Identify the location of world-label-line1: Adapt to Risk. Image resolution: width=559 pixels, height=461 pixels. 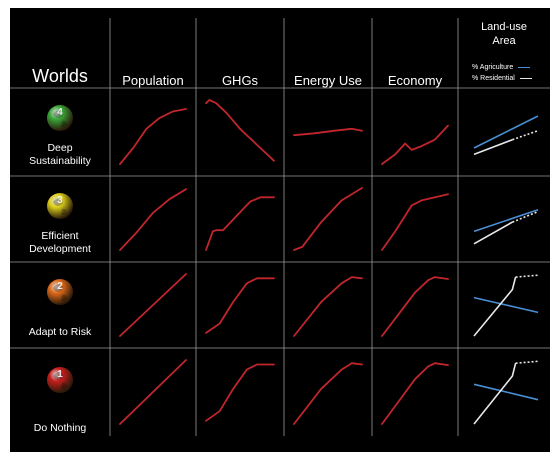
(60, 332).